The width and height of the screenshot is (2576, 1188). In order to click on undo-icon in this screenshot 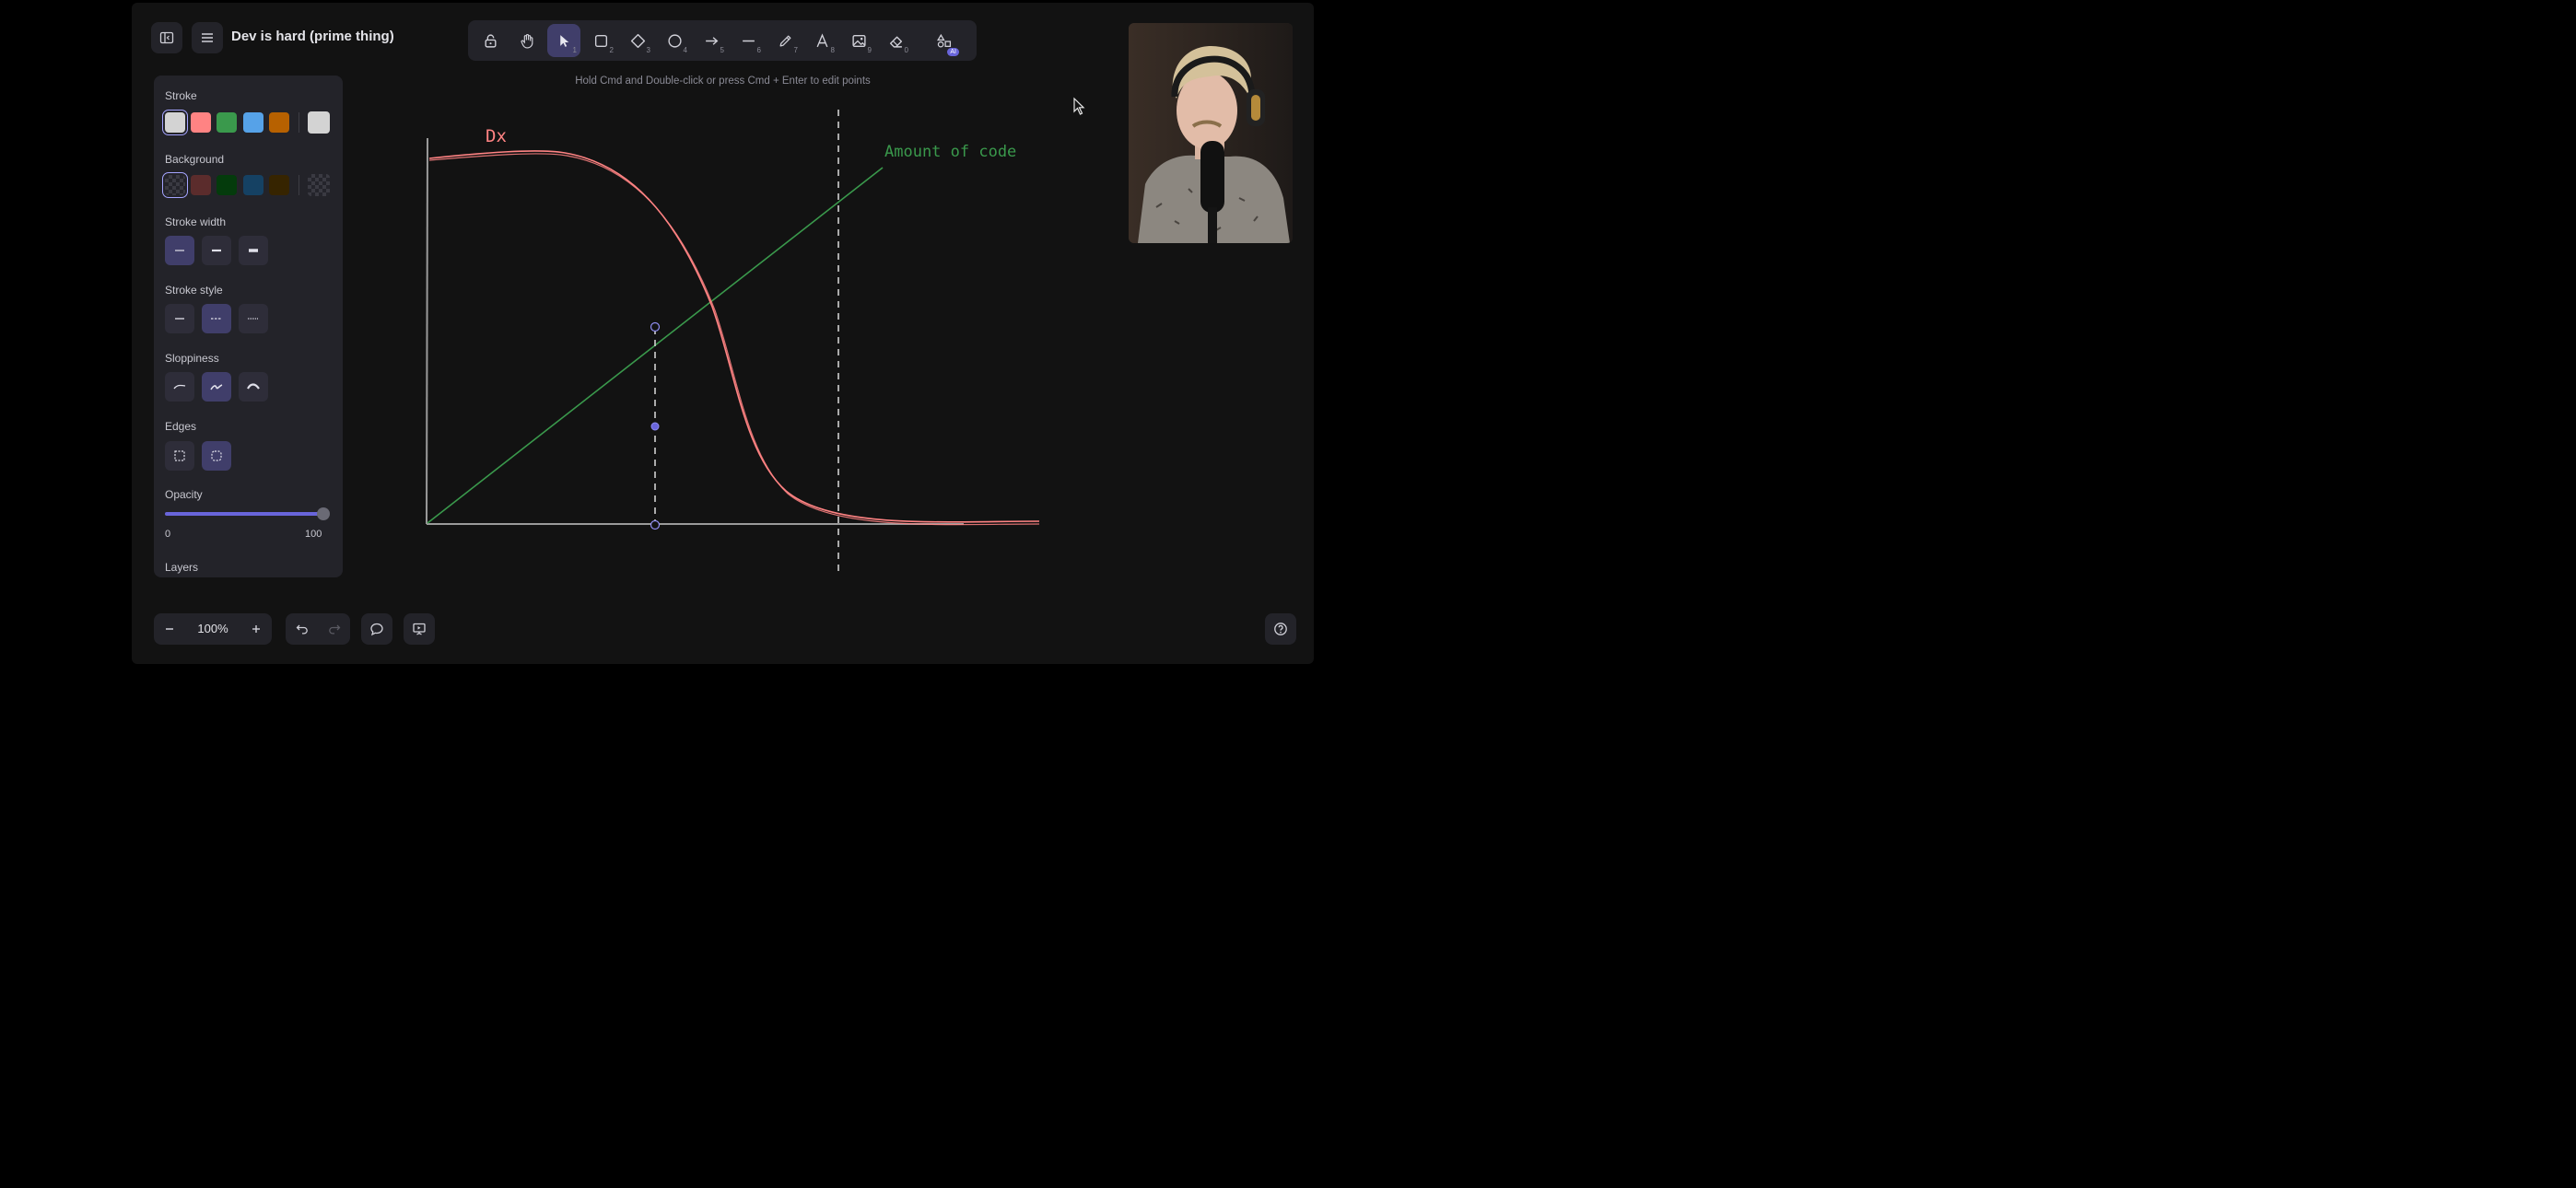, I will do `click(302, 629)`.